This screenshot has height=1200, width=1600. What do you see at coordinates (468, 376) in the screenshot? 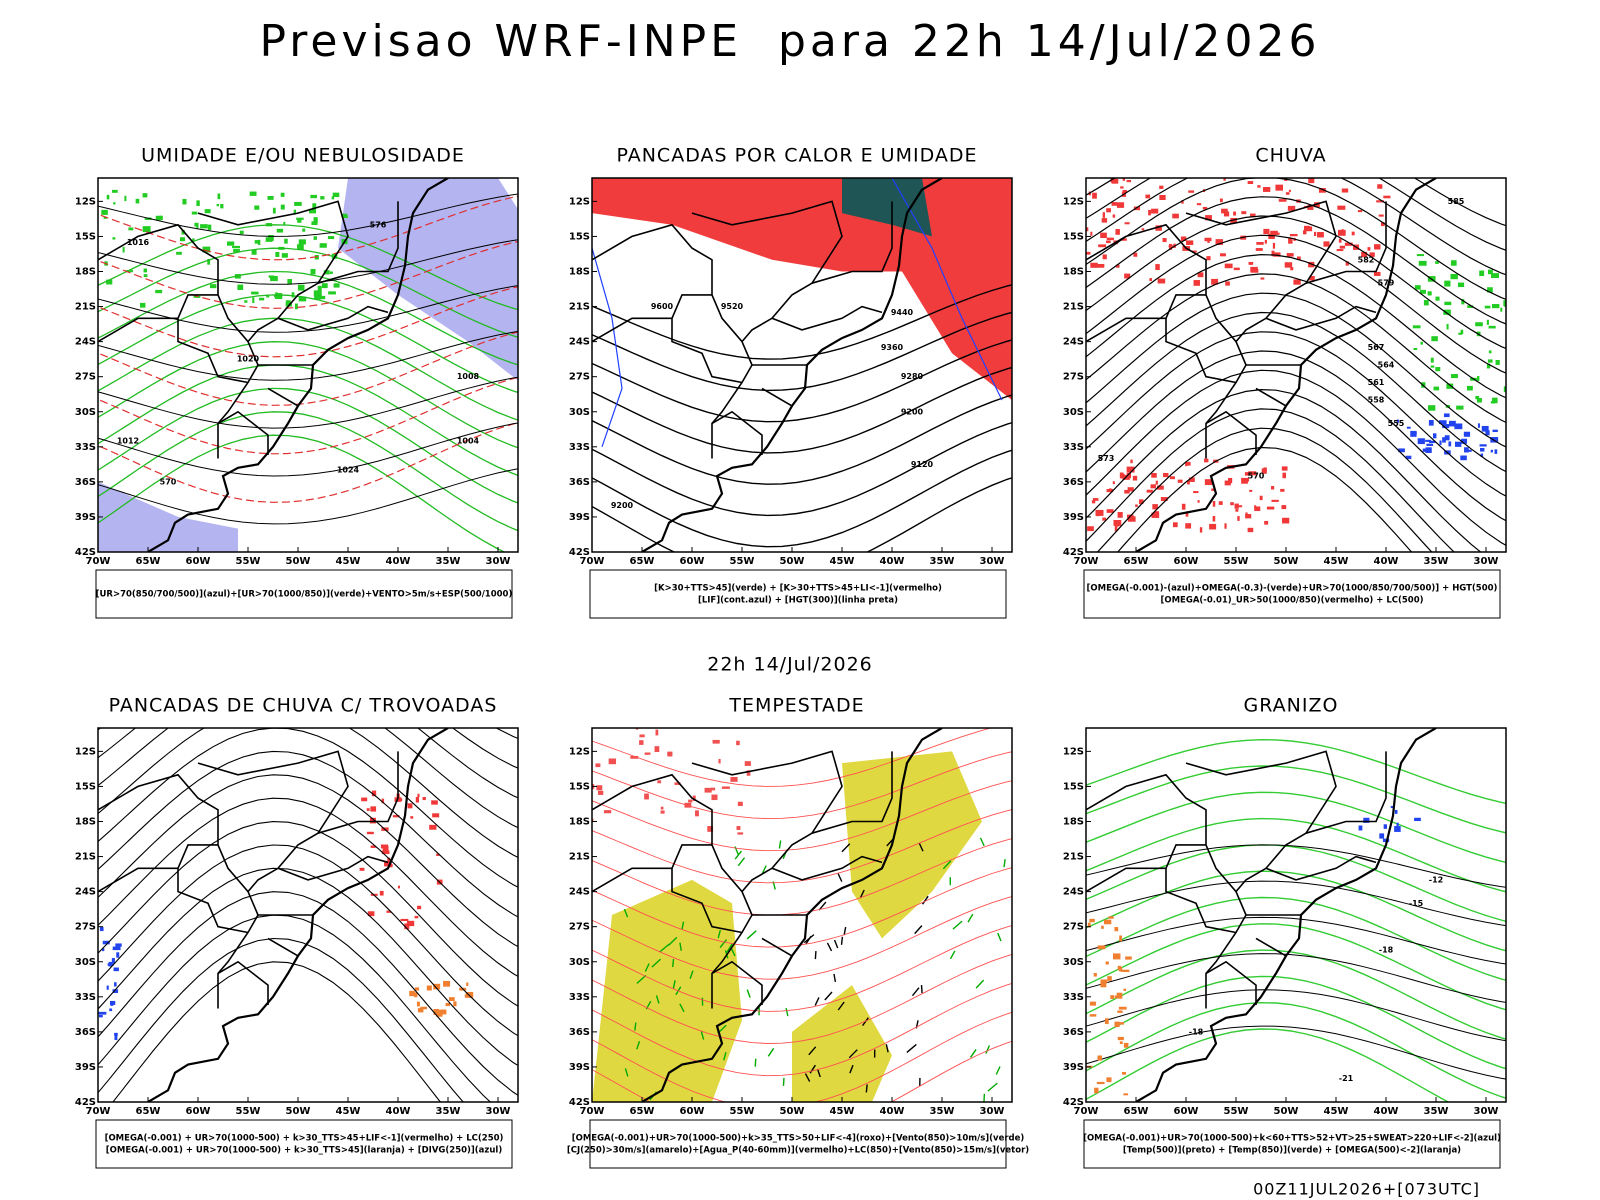
I see `contour-label: 1008` at bounding box center [468, 376].